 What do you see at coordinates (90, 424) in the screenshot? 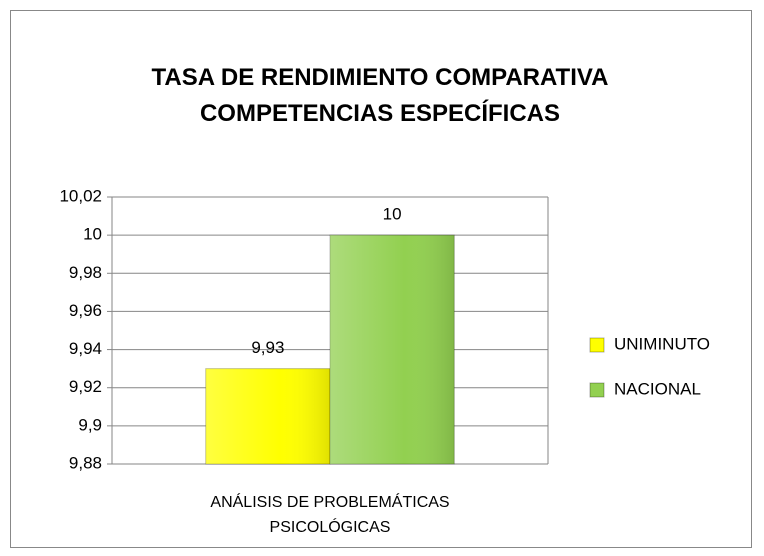
I see `y-tick-label: 9,9` at bounding box center [90, 424].